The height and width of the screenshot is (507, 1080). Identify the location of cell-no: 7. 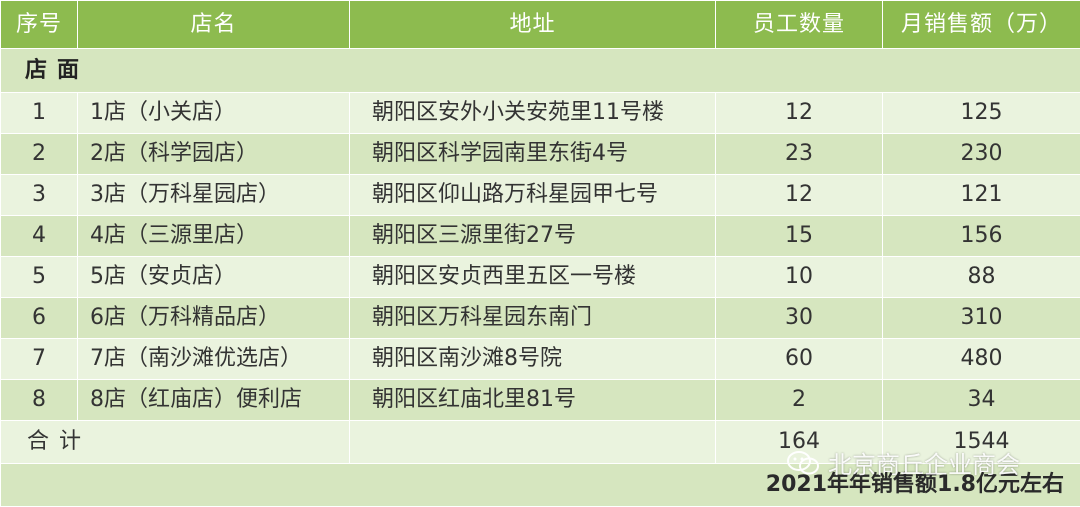
(39, 359).